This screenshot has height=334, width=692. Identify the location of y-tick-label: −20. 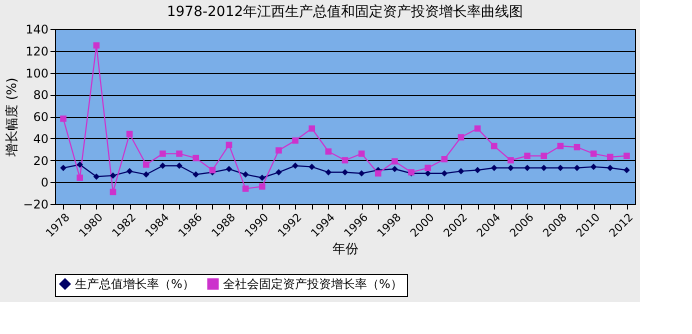
(35, 205).